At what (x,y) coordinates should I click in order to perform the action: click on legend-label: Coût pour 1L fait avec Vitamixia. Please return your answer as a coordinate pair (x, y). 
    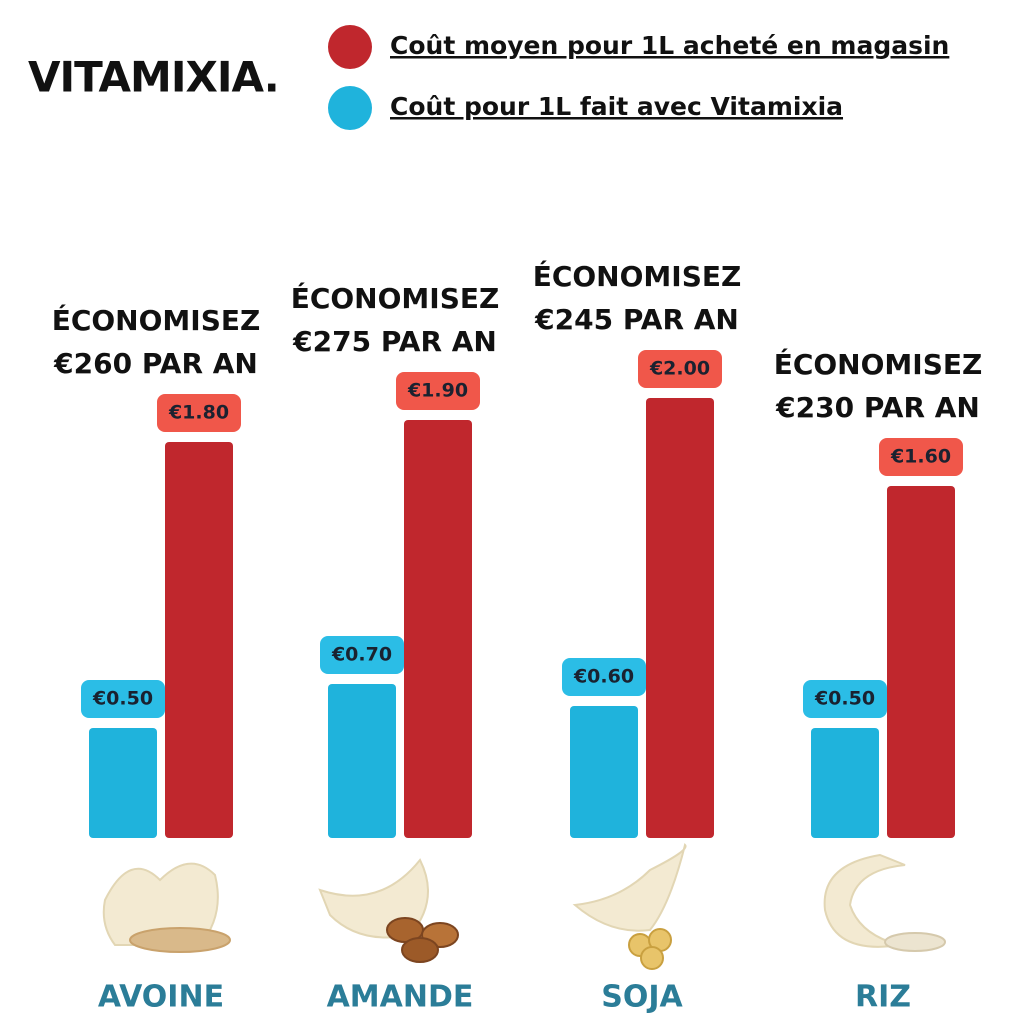
    Looking at the image, I should click on (616, 106).